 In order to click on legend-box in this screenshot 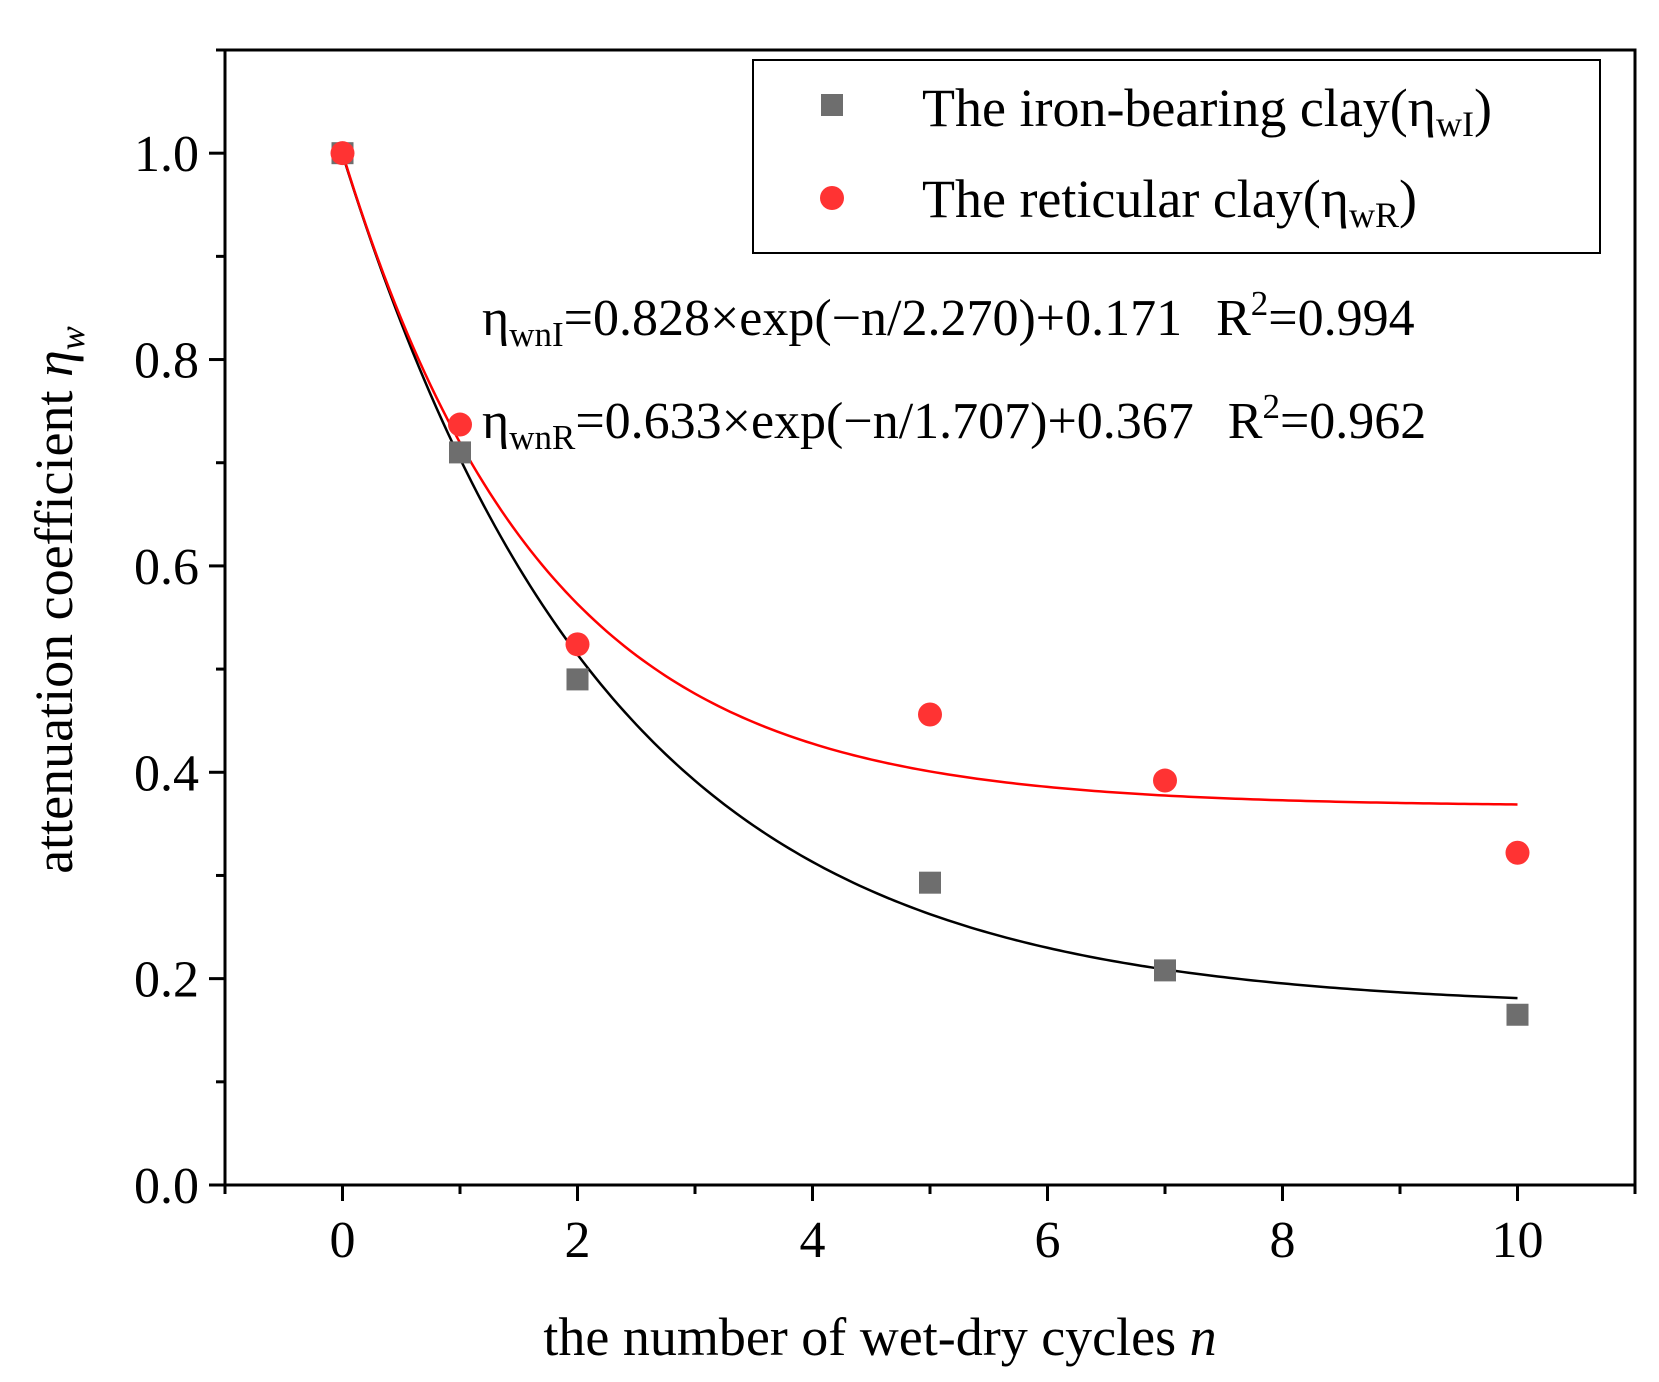, I will do `click(1176, 156)`.